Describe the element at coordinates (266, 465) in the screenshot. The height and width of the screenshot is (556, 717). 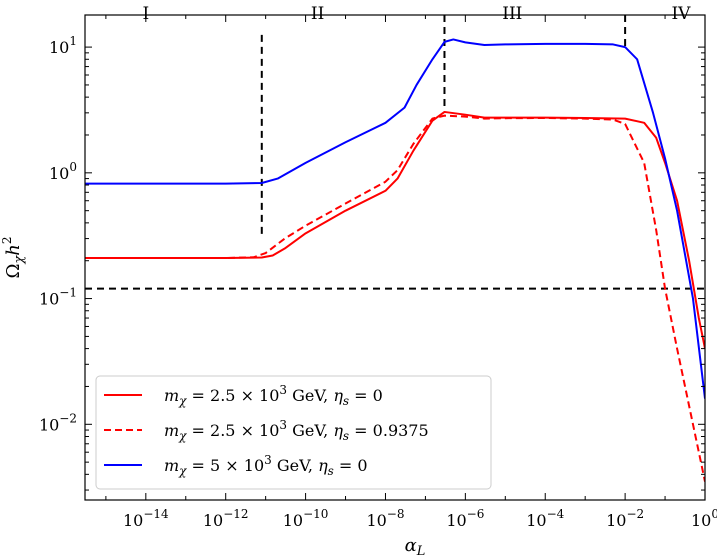
I see `legend-label-3: mχ = 5 × 103 GeV, ηs = 0` at that location.